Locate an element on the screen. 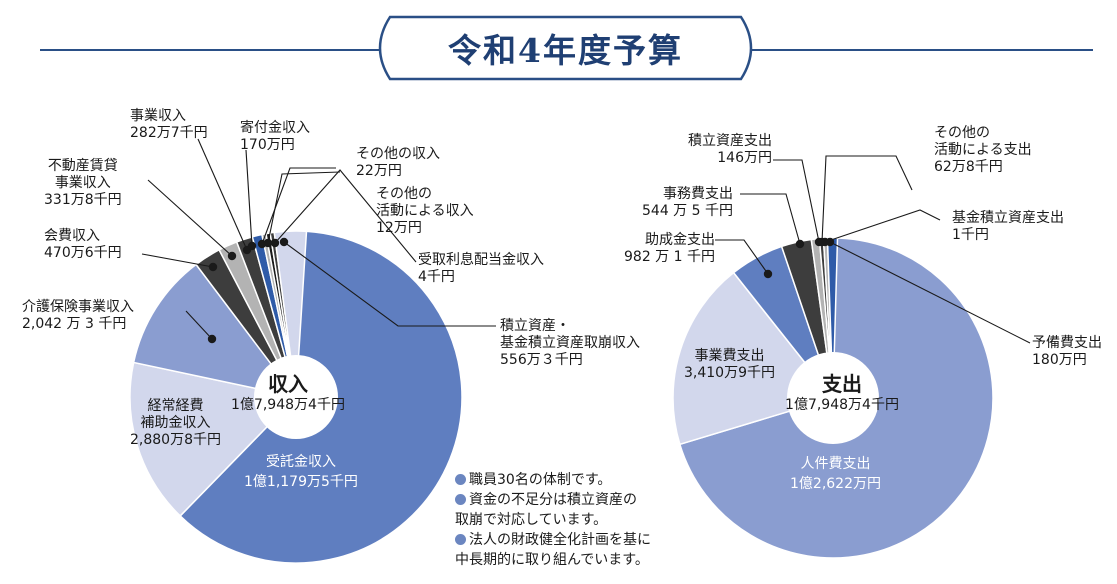 The image size is (1117, 584). title-rule-right is located at coordinates (922, 50).